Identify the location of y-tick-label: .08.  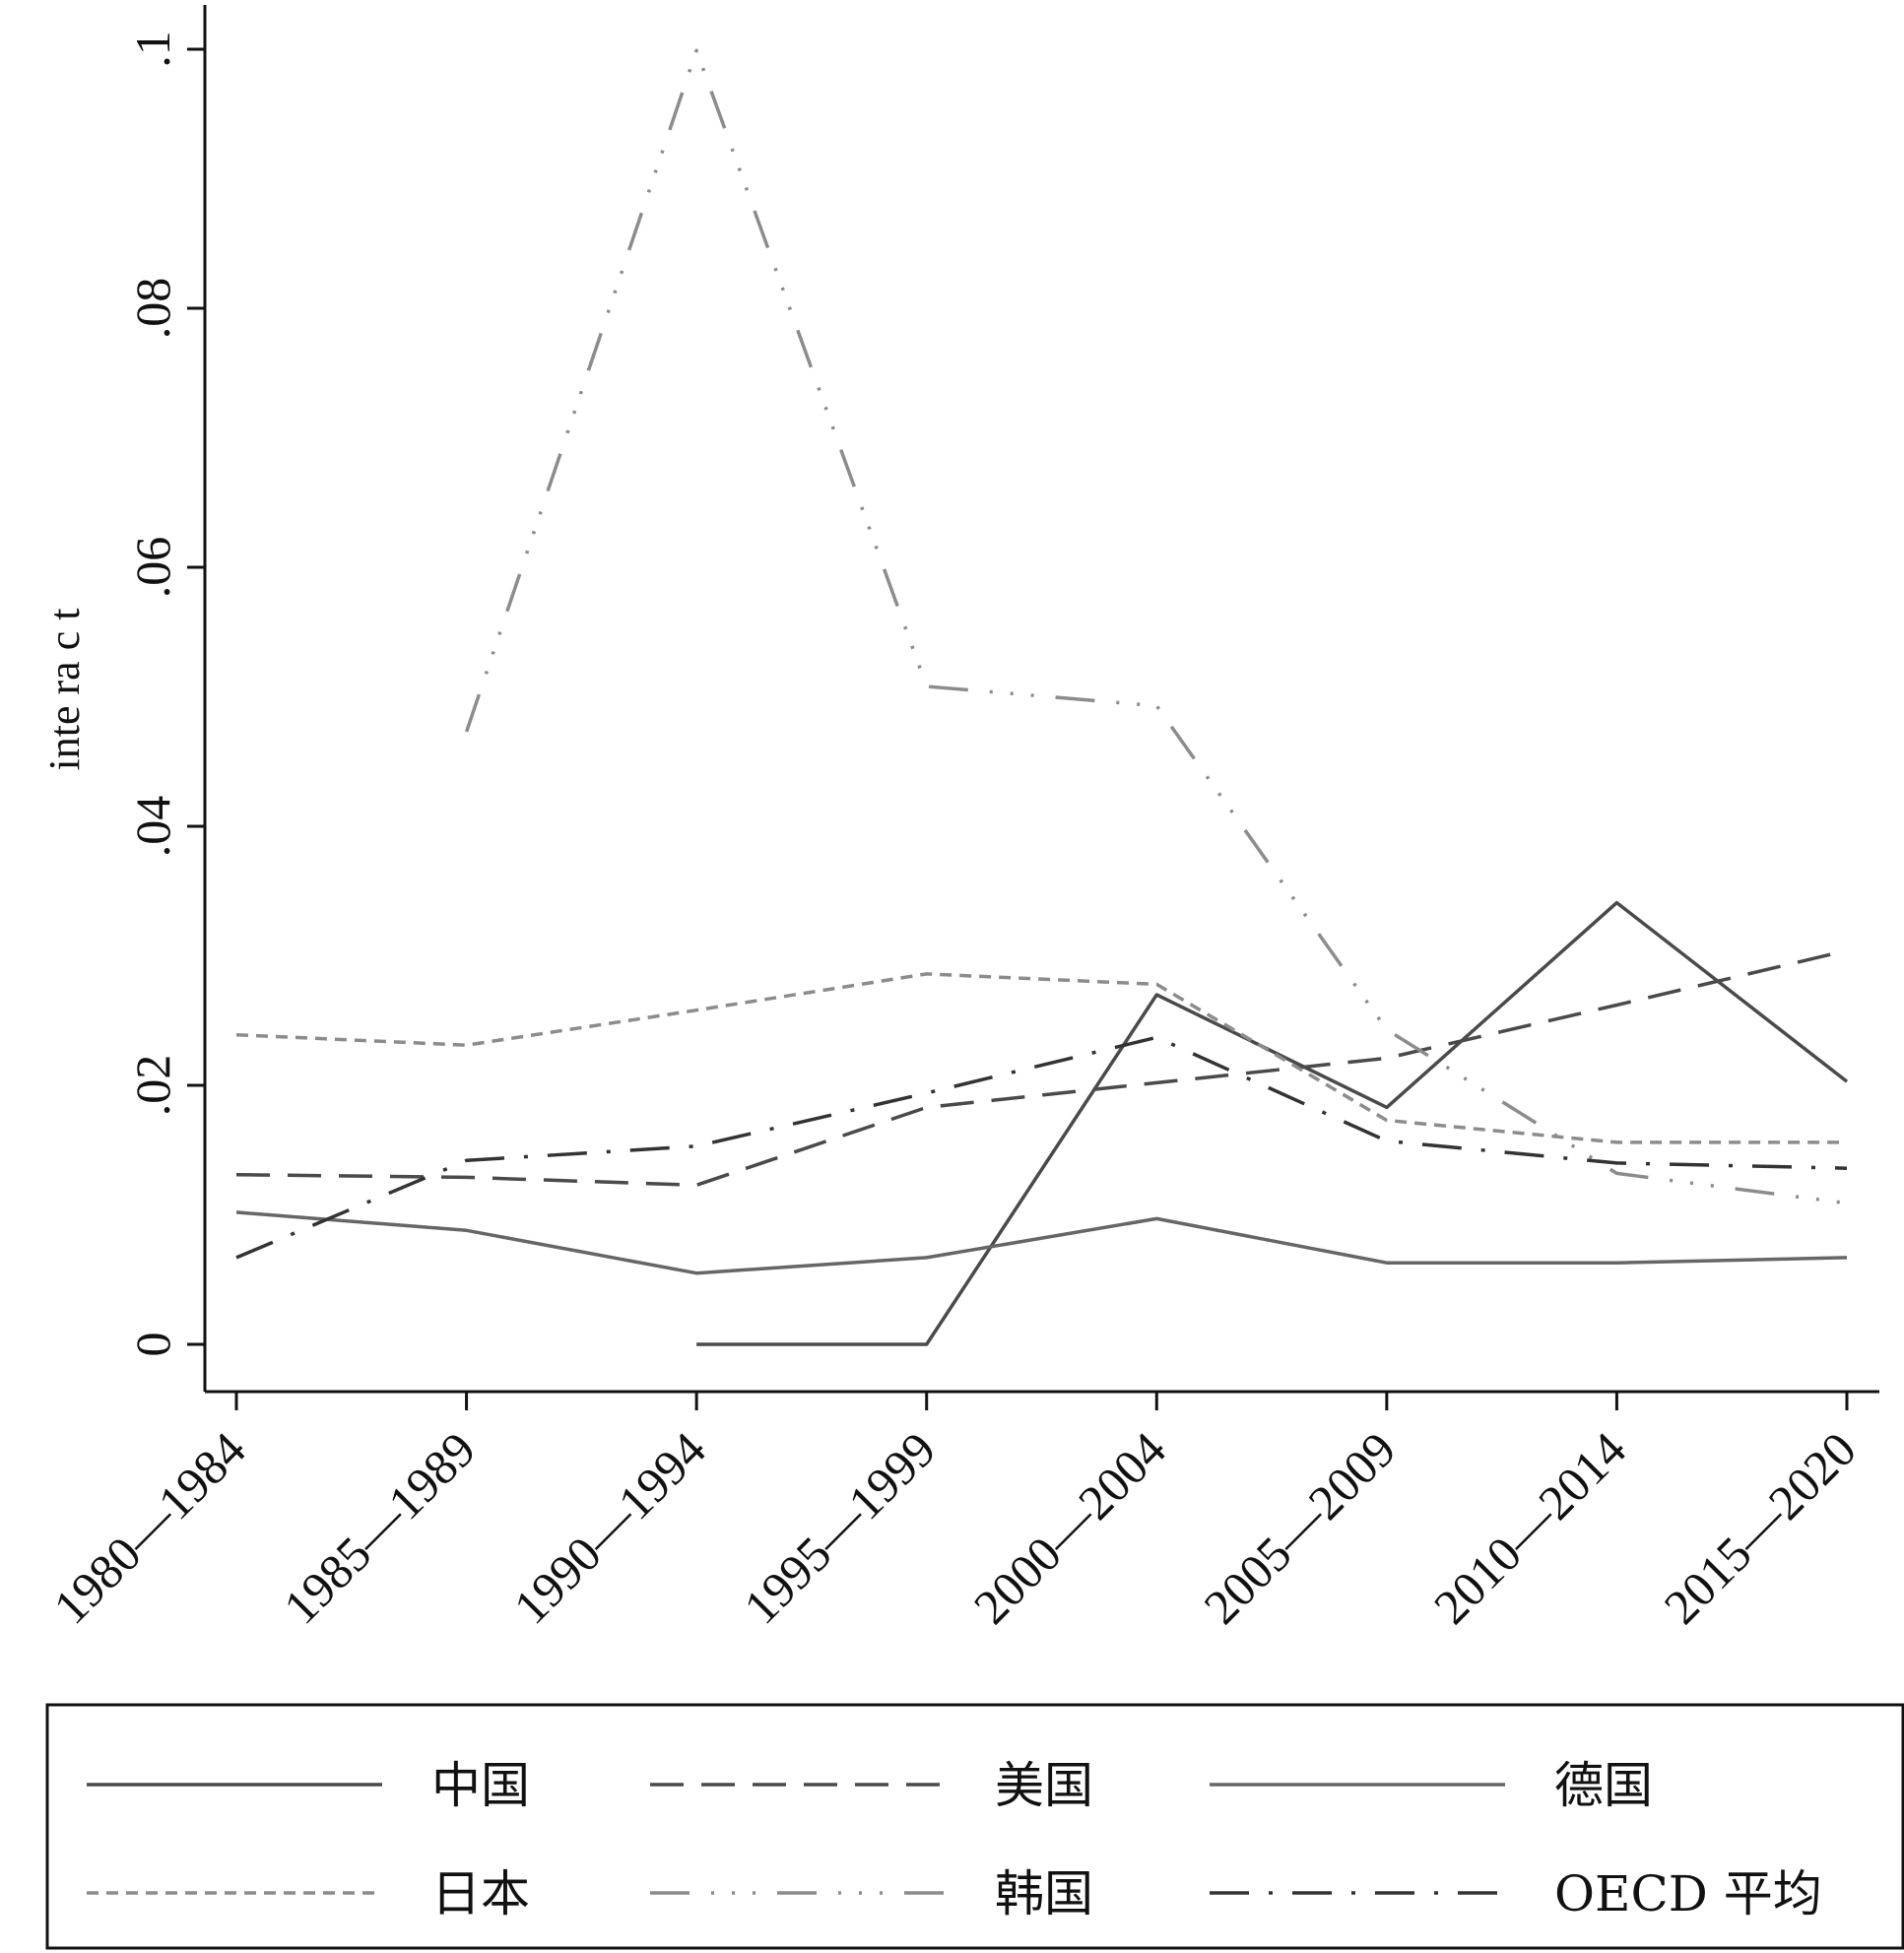
(152, 309).